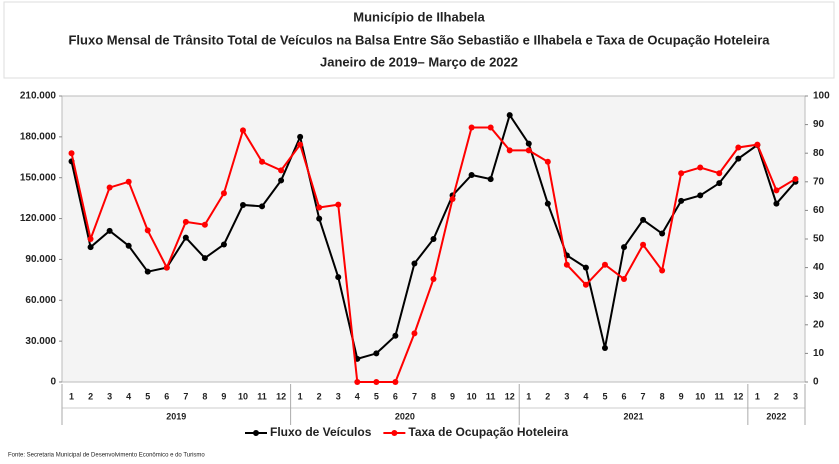 The height and width of the screenshot is (464, 839). Describe the element at coordinates (376, 396) in the screenshot. I see `x-tick-label: 5` at that location.